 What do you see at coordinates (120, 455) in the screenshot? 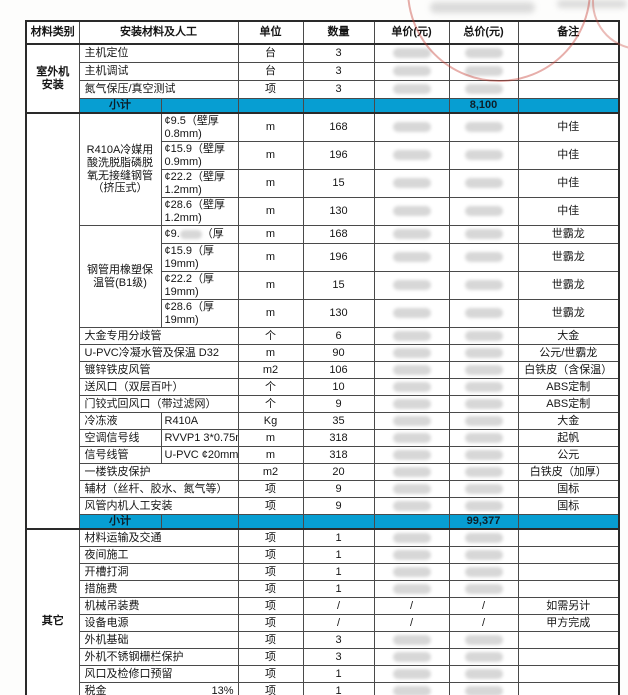
I see `cell-item-name: 信号线管` at bounding box center [120, 455].